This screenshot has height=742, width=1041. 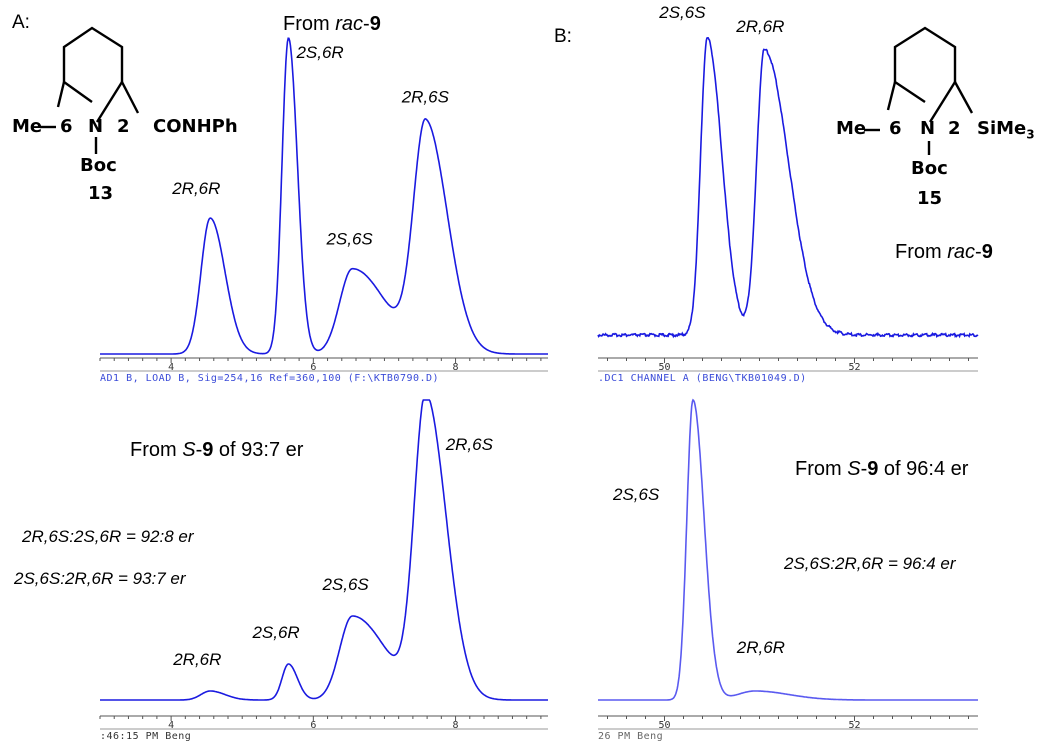 I want to click on caption-b-top-italic: rac, so click(x=961, y=252).